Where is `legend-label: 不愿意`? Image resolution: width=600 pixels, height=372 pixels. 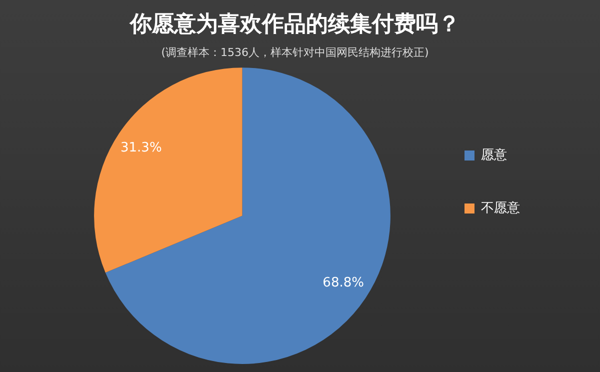
legend-label: 不愿意 is located at coordinates (500, 208).